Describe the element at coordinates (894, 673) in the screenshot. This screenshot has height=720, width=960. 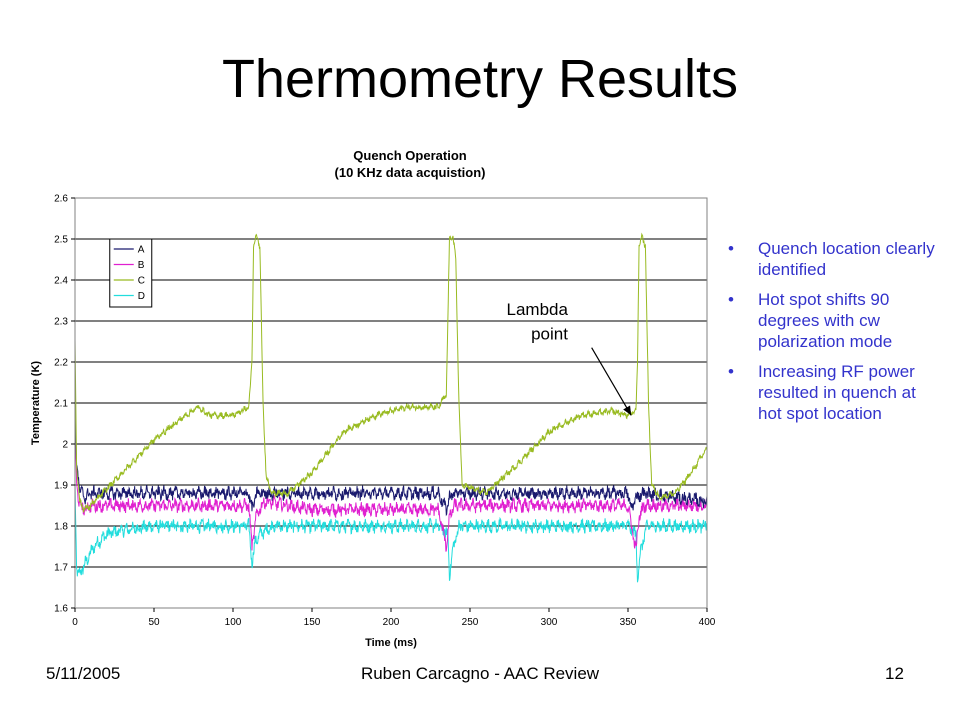
I see `footer-page-number: 12` at that location.